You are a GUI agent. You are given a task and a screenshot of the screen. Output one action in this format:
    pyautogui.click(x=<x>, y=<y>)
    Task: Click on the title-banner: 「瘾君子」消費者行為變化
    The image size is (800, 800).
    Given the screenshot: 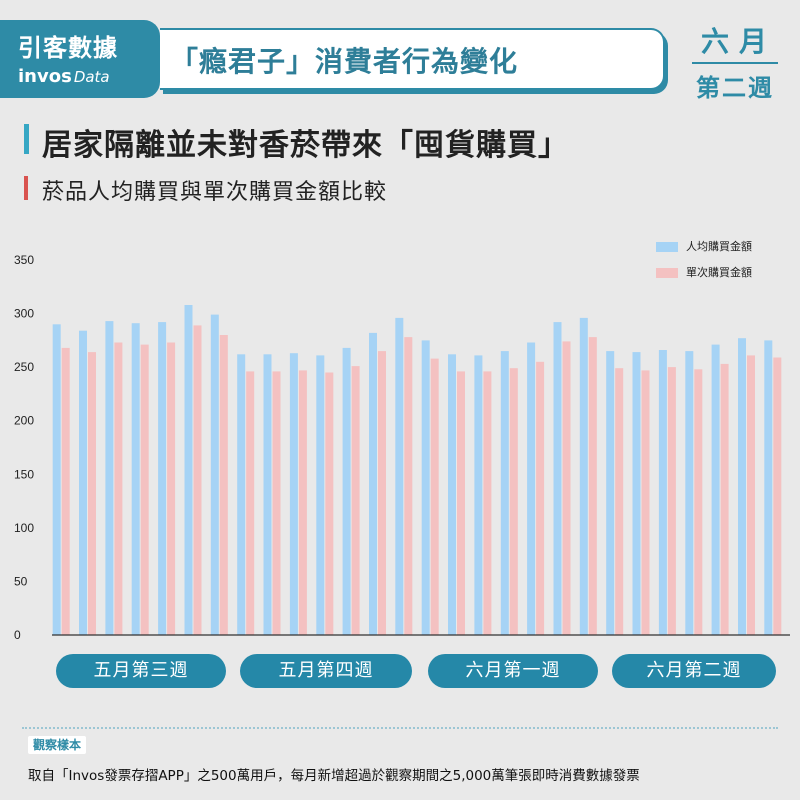 What is the action you would take?
    pyautogui.click(x=412, y=59)
    